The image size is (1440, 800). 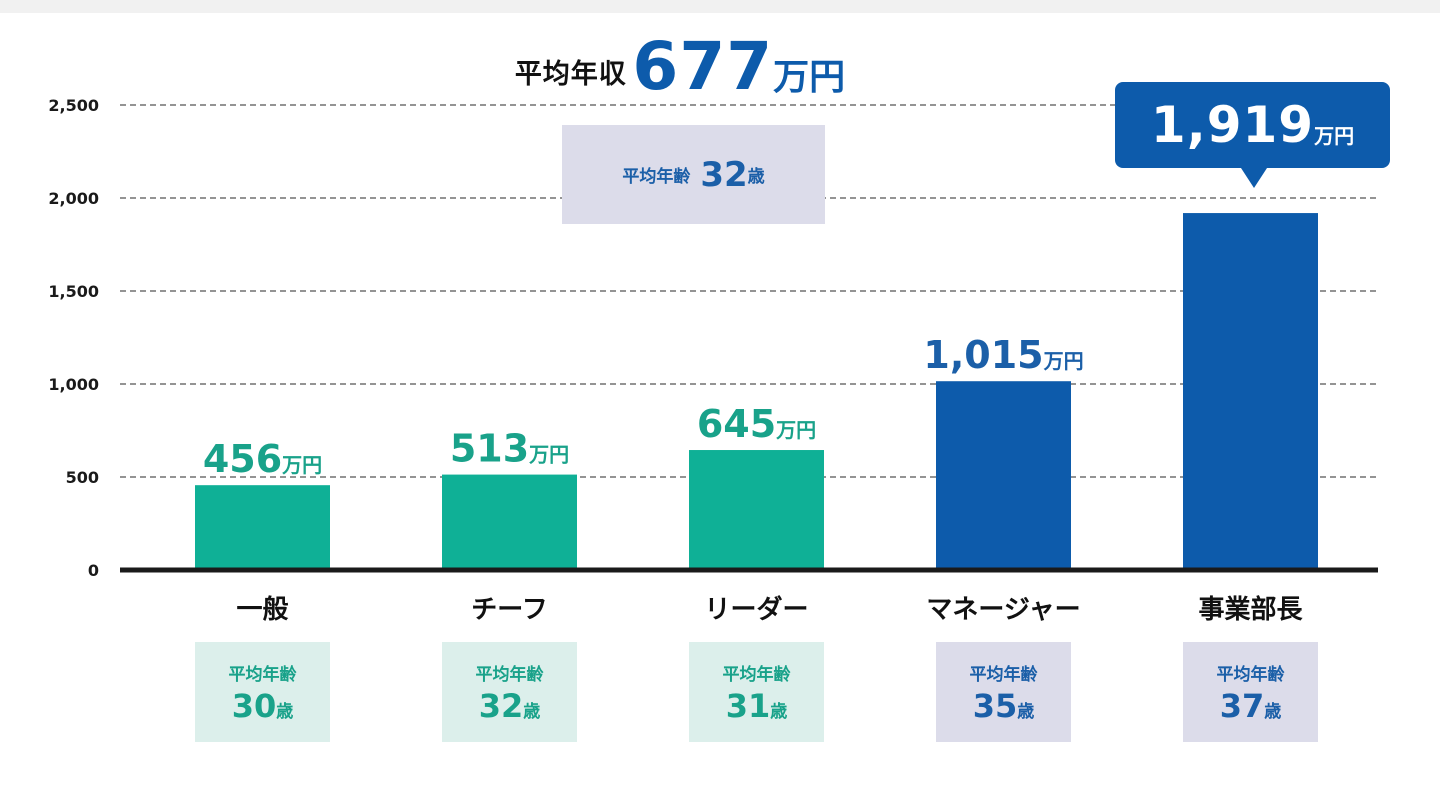 What do you see at coordinates (809, 77) in the screenshot?
I see `headline-unit: 万円` at bounding box center [809, 77].